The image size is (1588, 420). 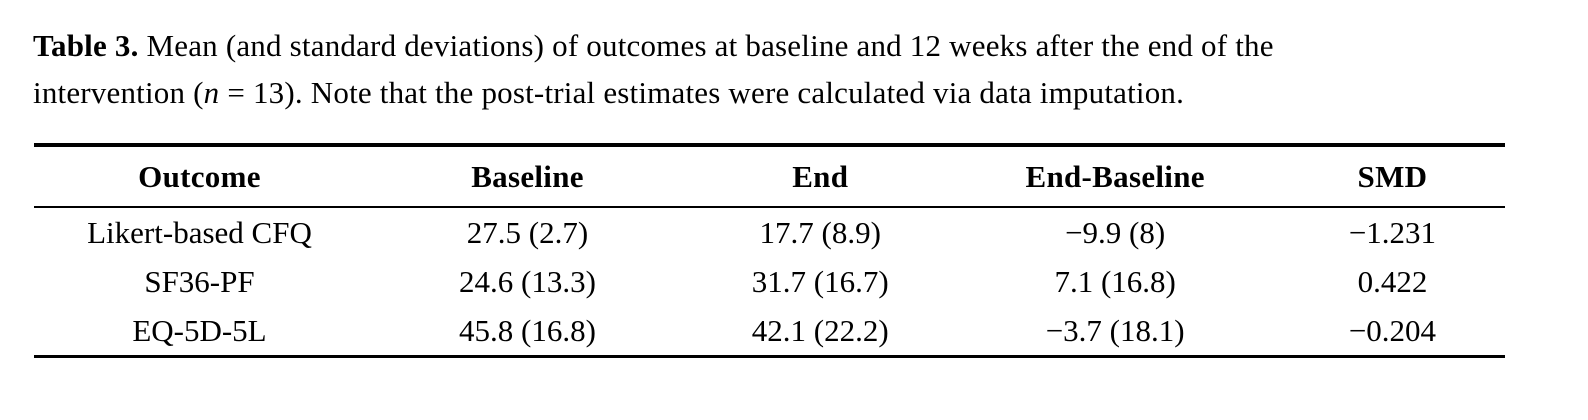 I want to click on cell-smd: −0.204, so click(x=1392, y=330).